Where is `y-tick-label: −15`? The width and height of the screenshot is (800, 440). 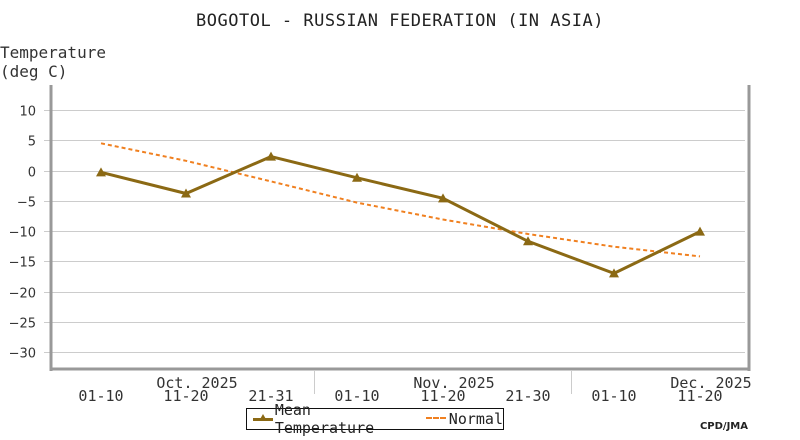
y-tick-label: −15 is located at coordinates (22, 263).